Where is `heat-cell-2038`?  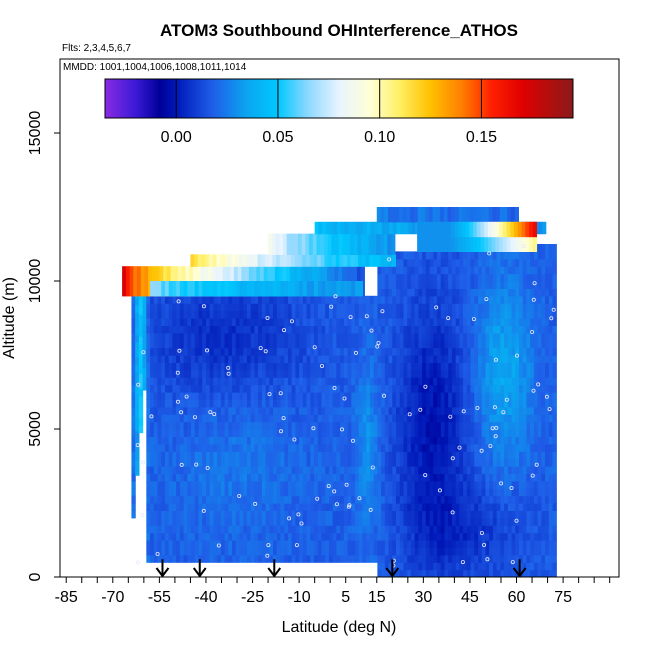 heat-cell-2038 is located at coordinates (349, 529).